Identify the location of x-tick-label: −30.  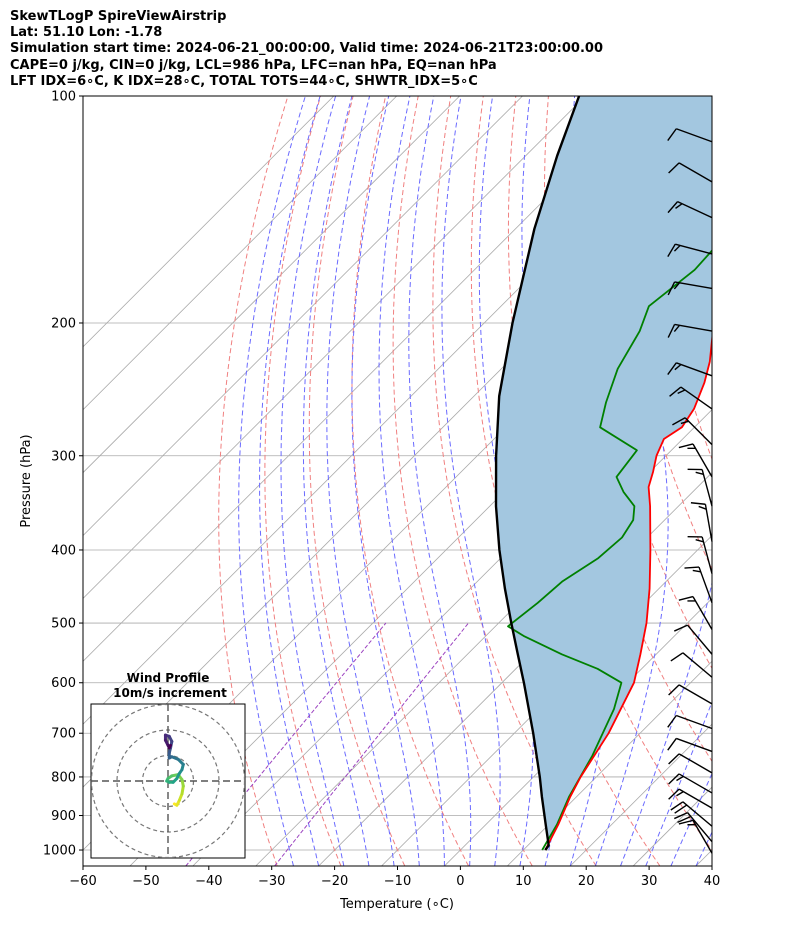
(271, 881).